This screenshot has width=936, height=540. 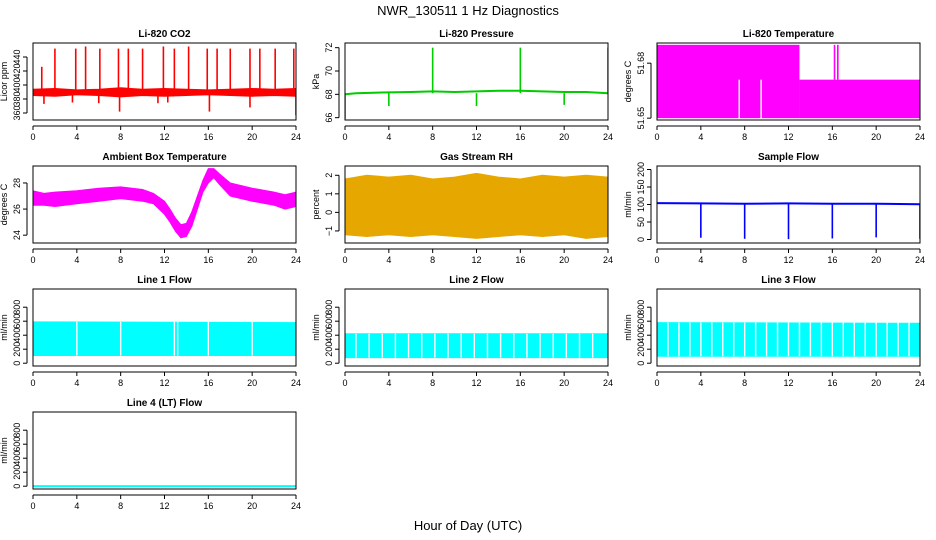 I want to click on y-tick-label-line2-4: 800, so click(x=329, y=307).